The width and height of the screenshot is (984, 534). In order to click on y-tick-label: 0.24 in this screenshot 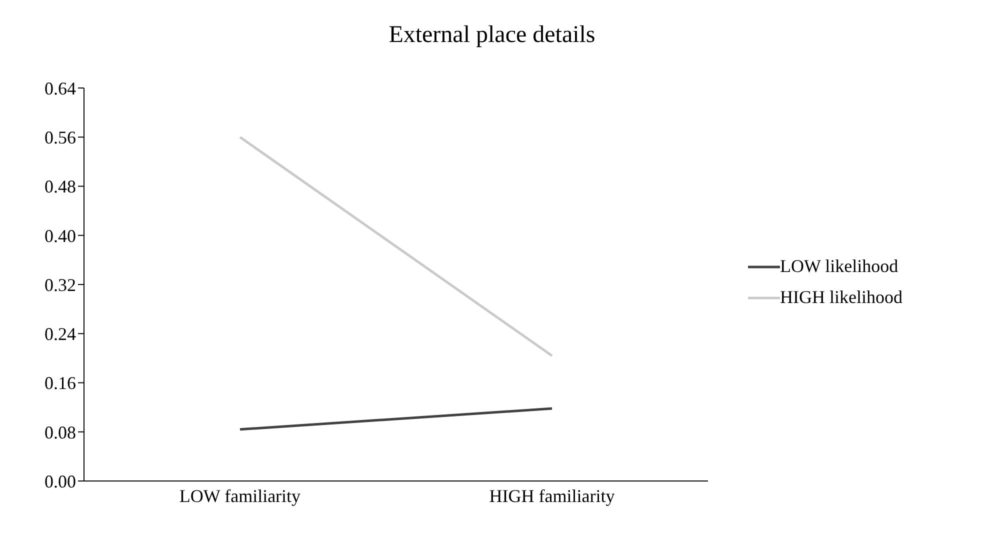, I will do `click(60, 334)`.